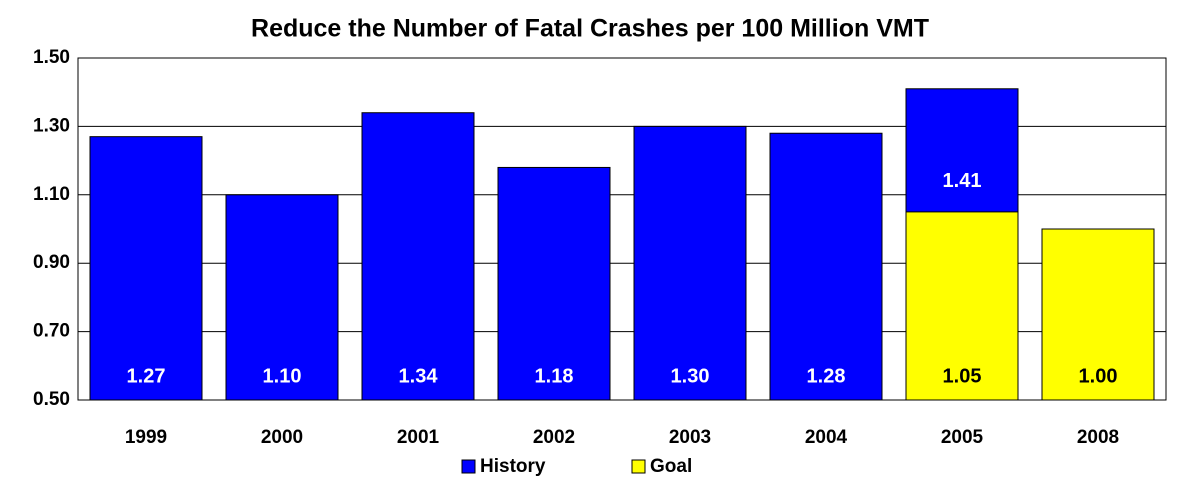 This screenshot has height=491, width=1180. Describe the element at coordinates (51, 194) in the screenshot. I see `y-tick-label: 1.10` at that location.